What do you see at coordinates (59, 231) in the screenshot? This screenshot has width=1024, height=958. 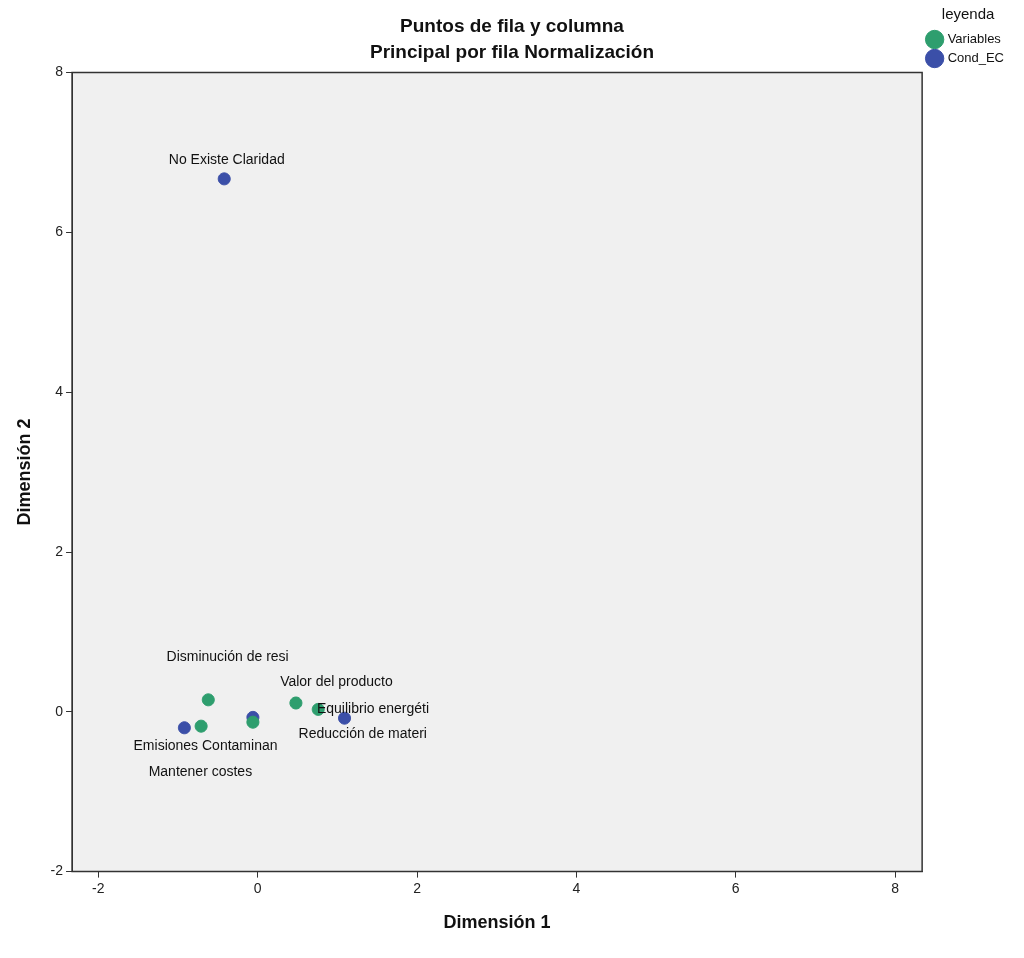 I see `y-tick-label: 6` at bounding box center [59, 231].